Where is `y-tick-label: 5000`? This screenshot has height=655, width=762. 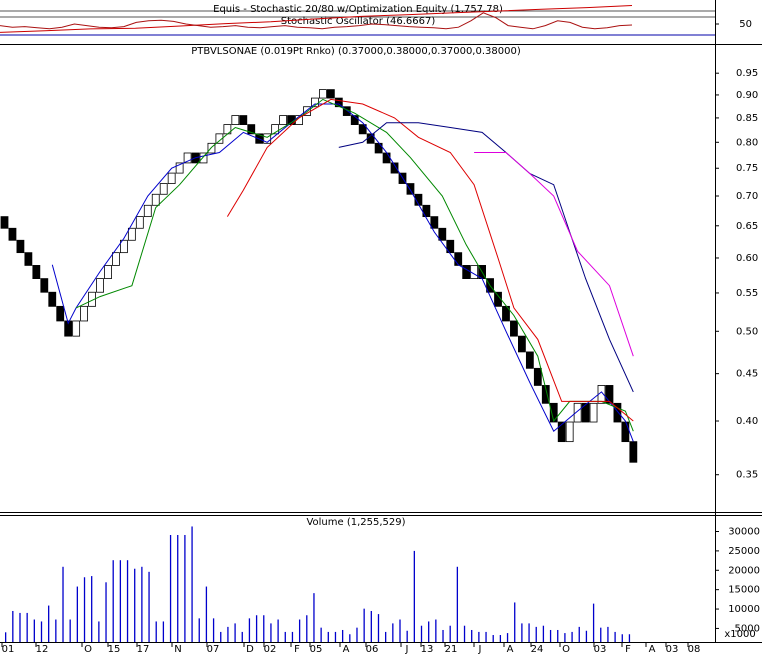 y-tick-label: 5000 is located at coordinates (747, 628).